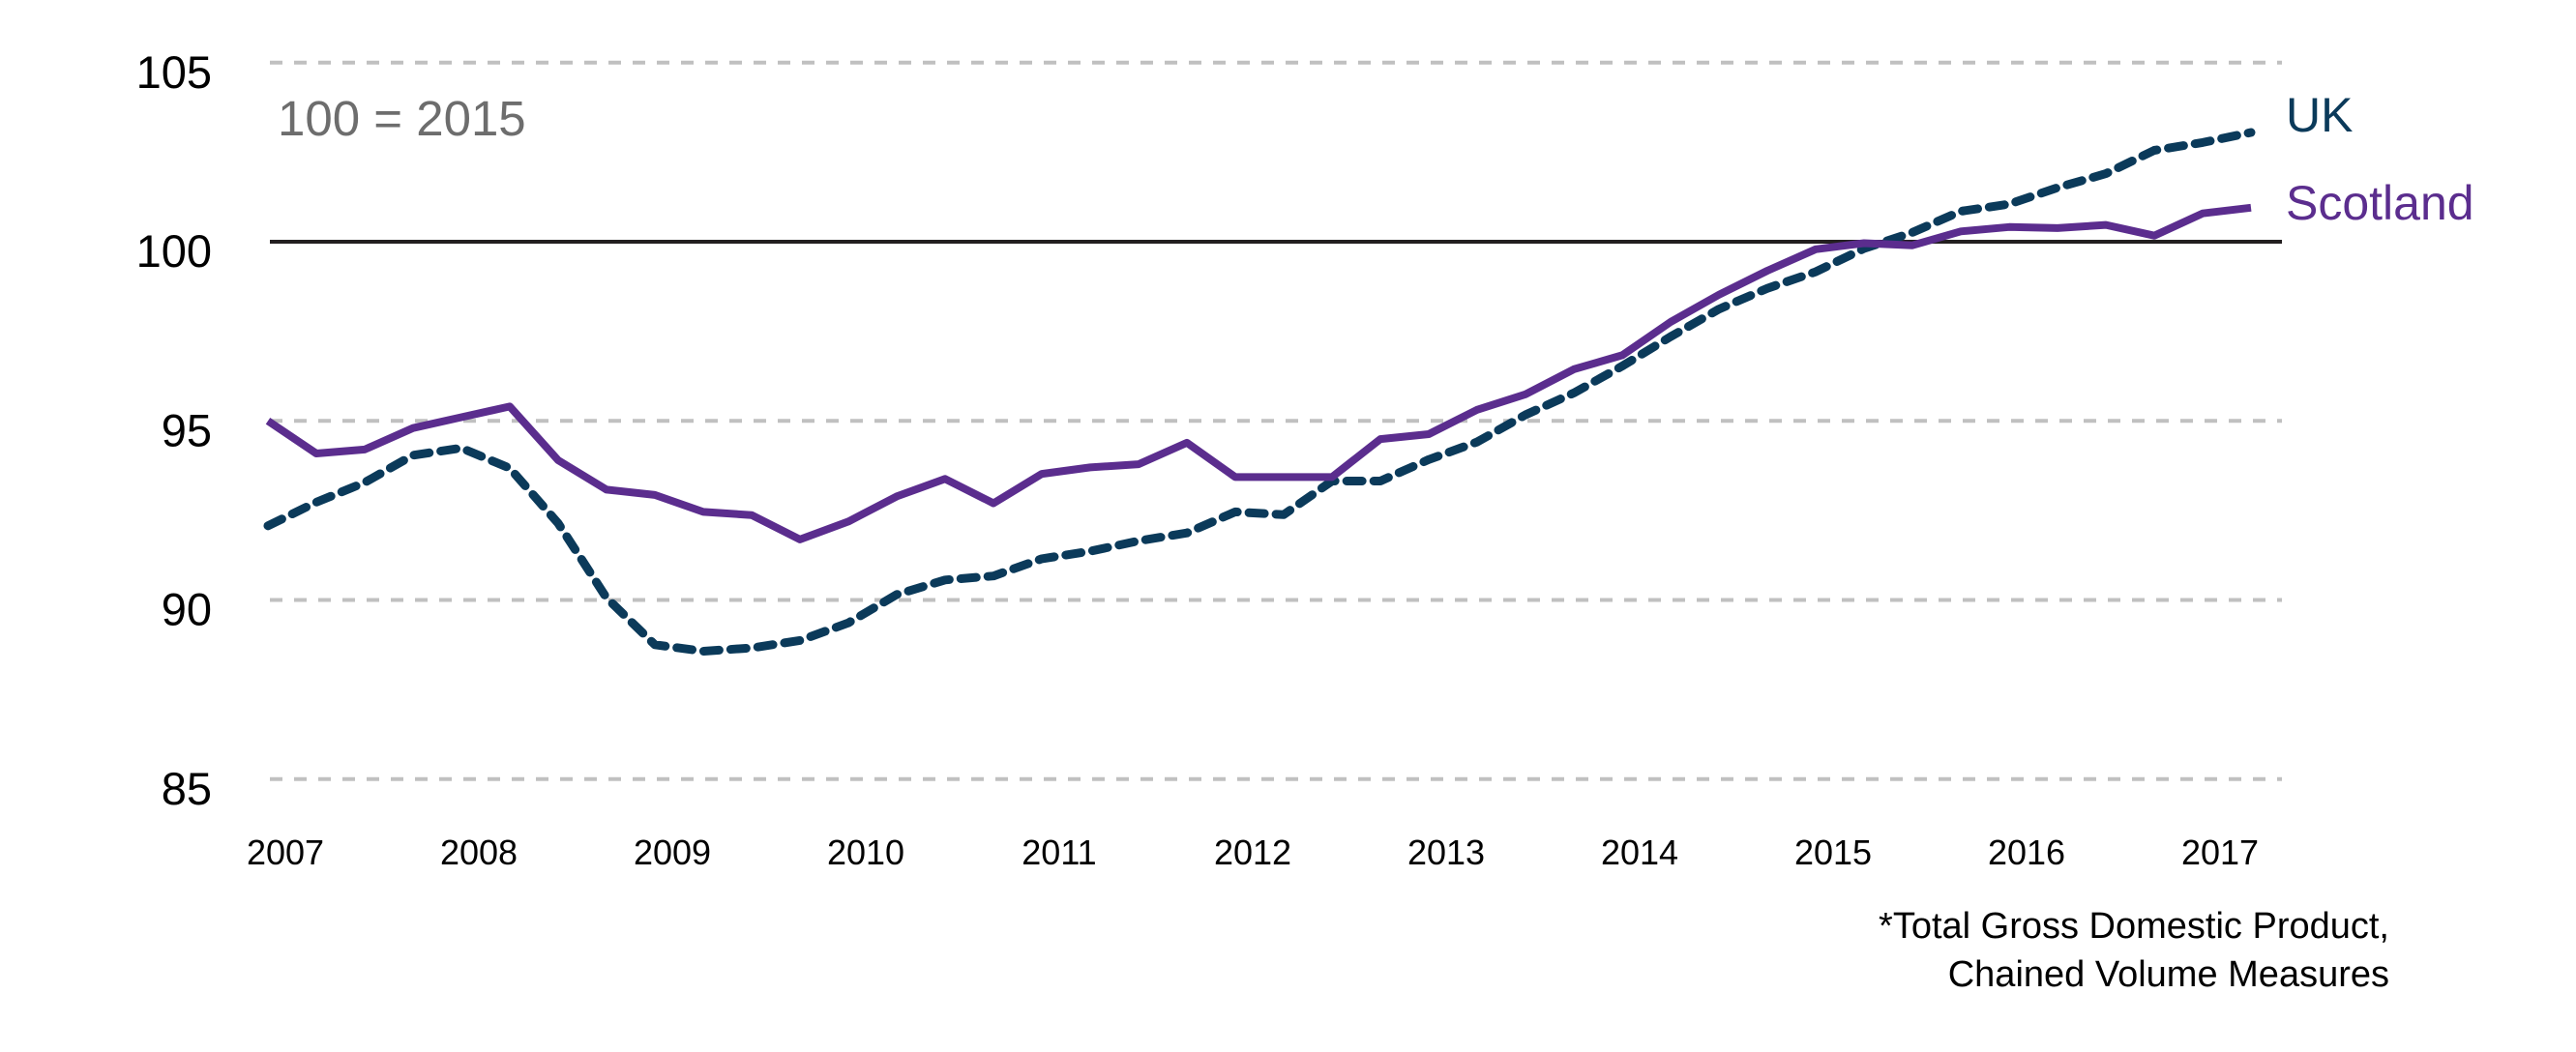 The height and width of the screenshot is (1052, 2576). Describe the element at coordinates (1059, 852) in the screenshot. I see `x-tick-label: 2011` at that location.